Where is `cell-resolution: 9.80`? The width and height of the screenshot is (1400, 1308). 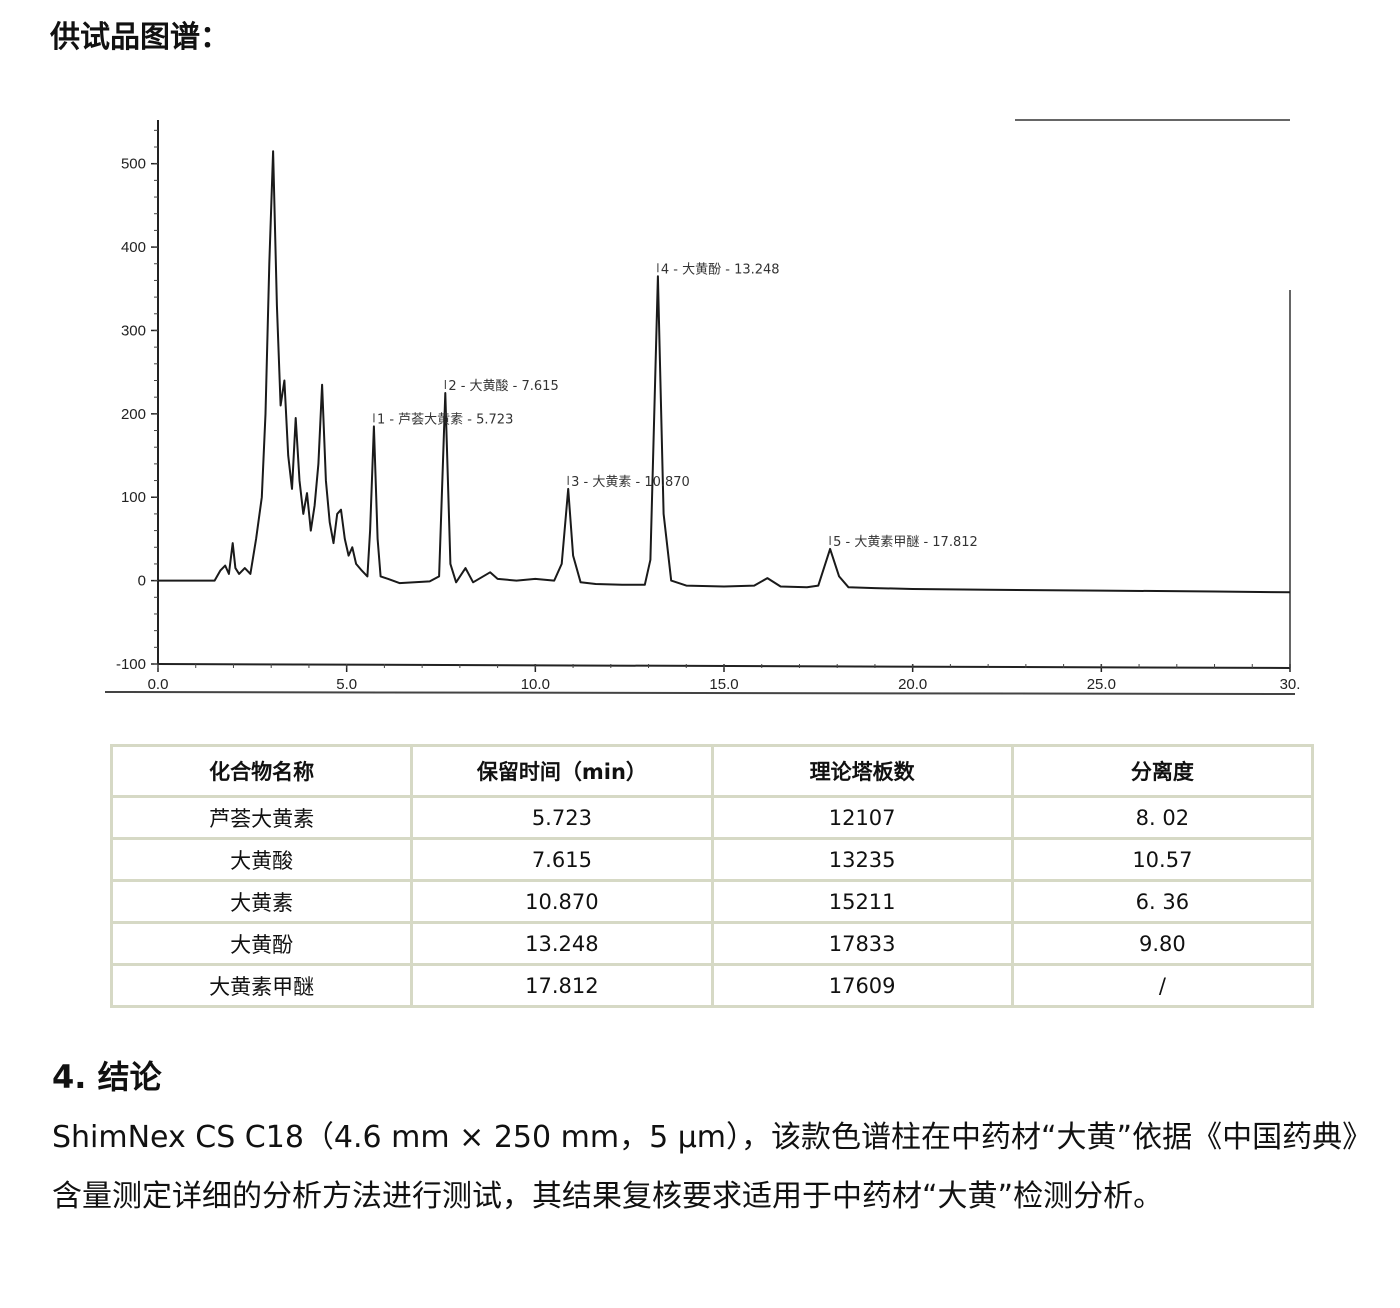
cell-resolution: 9.80 is located at coordinates (1162, 943).